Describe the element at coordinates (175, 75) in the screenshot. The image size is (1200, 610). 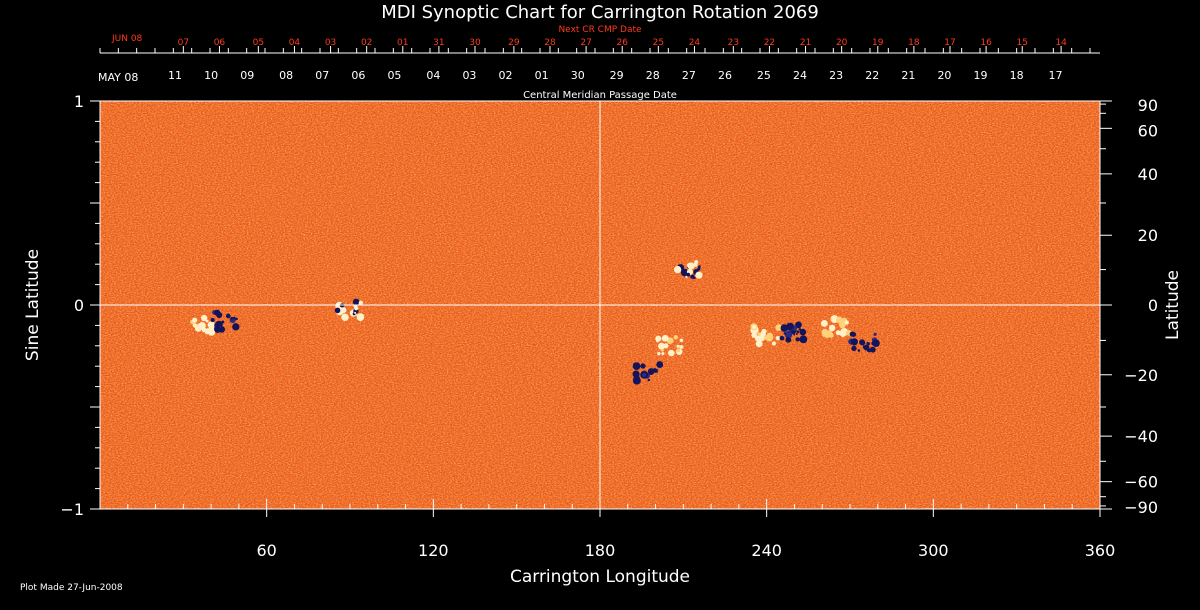
I see `cmp-date-label: 11` at that location.